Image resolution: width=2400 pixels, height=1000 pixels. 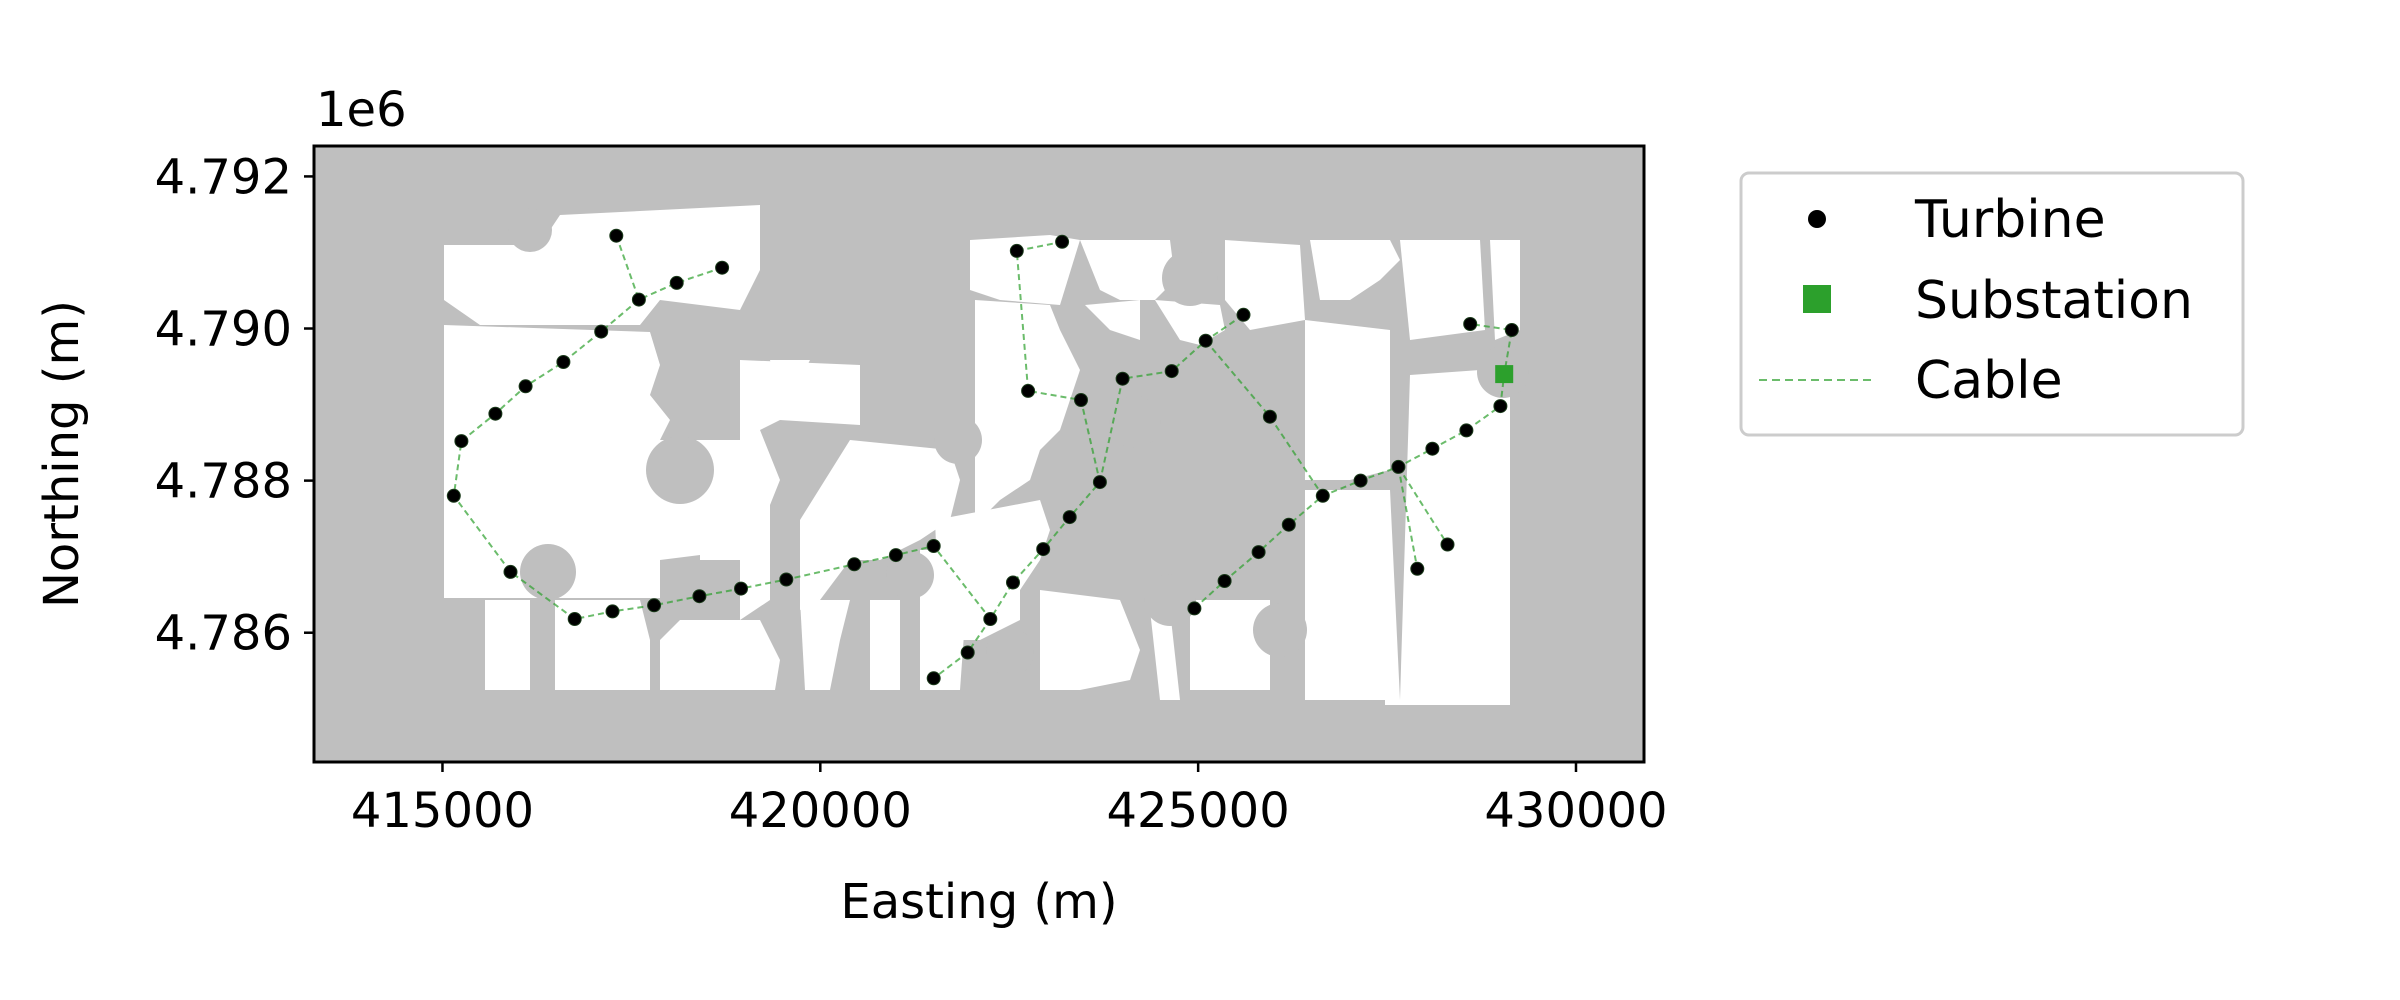 What do you see at coordinates (1817, 219) in the screenshot?
I see `legend-turbine-marker` at bounding box center [1817, 219].